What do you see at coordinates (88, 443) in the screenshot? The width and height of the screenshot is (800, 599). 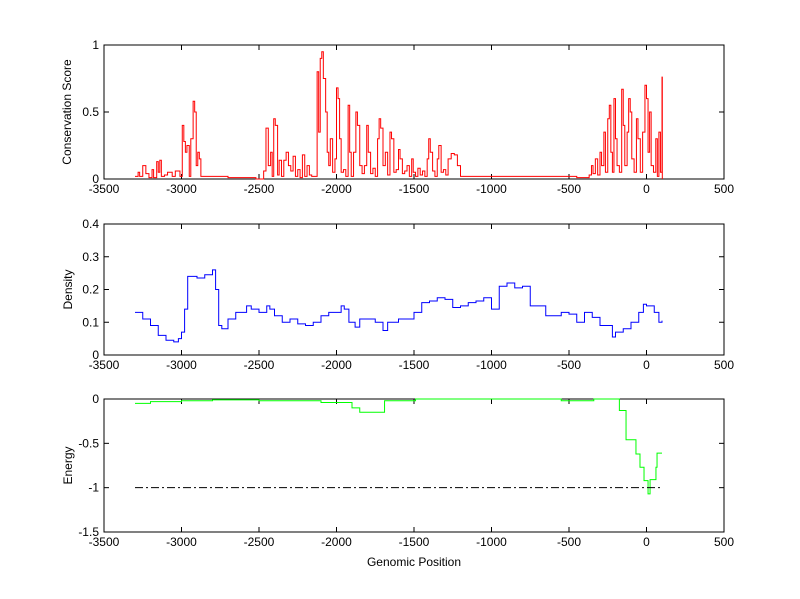 I see `y-tick-label: -0.5` at bounding box center [88, 443].